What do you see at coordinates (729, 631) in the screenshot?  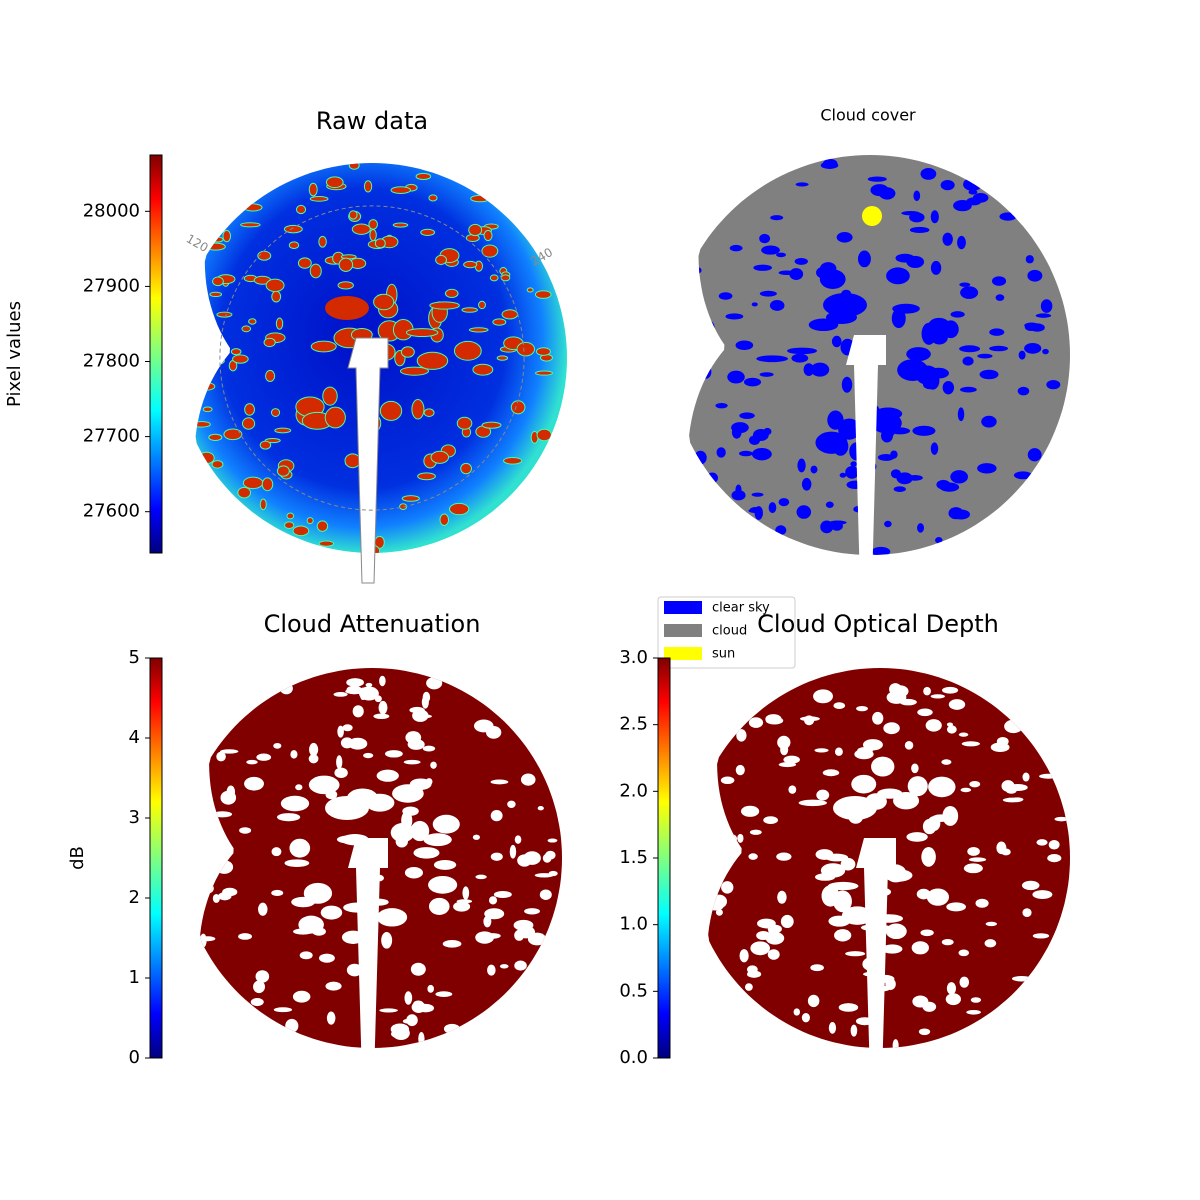 I see `legend-label: cloud` at bounding box center [729, 631].